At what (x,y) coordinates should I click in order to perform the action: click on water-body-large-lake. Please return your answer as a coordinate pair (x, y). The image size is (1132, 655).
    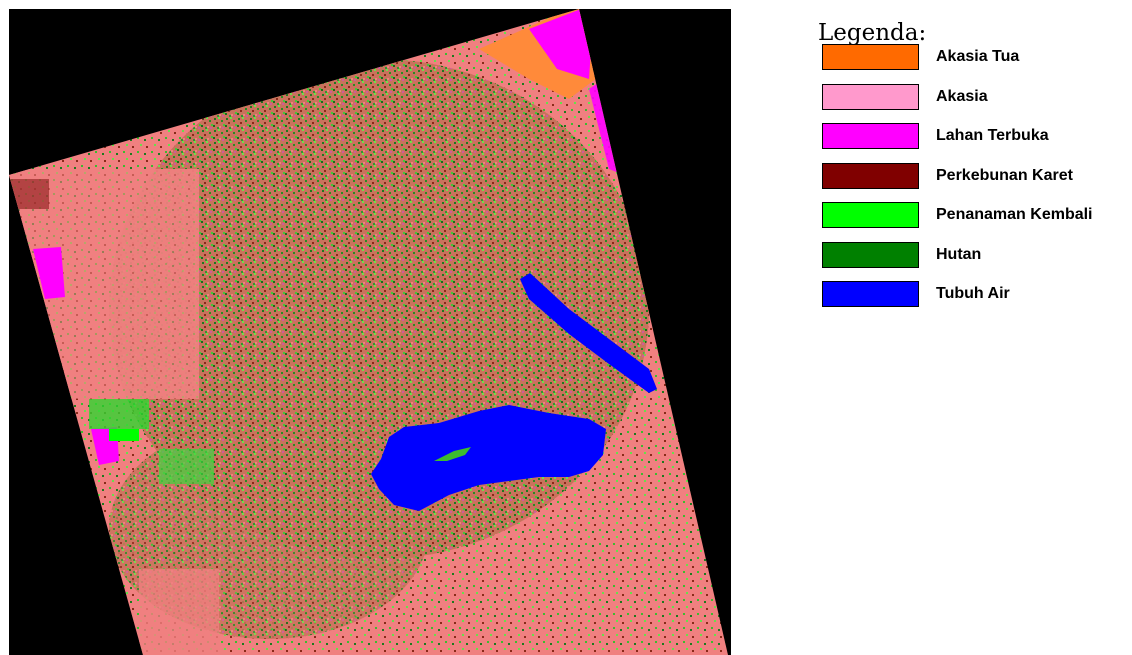
    Looking at the image, I should click on (488, 458).